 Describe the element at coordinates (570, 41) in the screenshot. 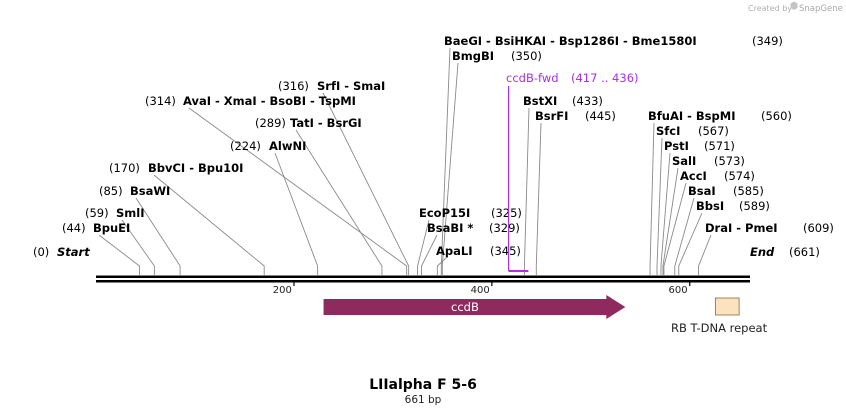

I see `enzyme-name: BaeGI - BsiHKAI - Bsp1286I - Bme1580I` at that location.